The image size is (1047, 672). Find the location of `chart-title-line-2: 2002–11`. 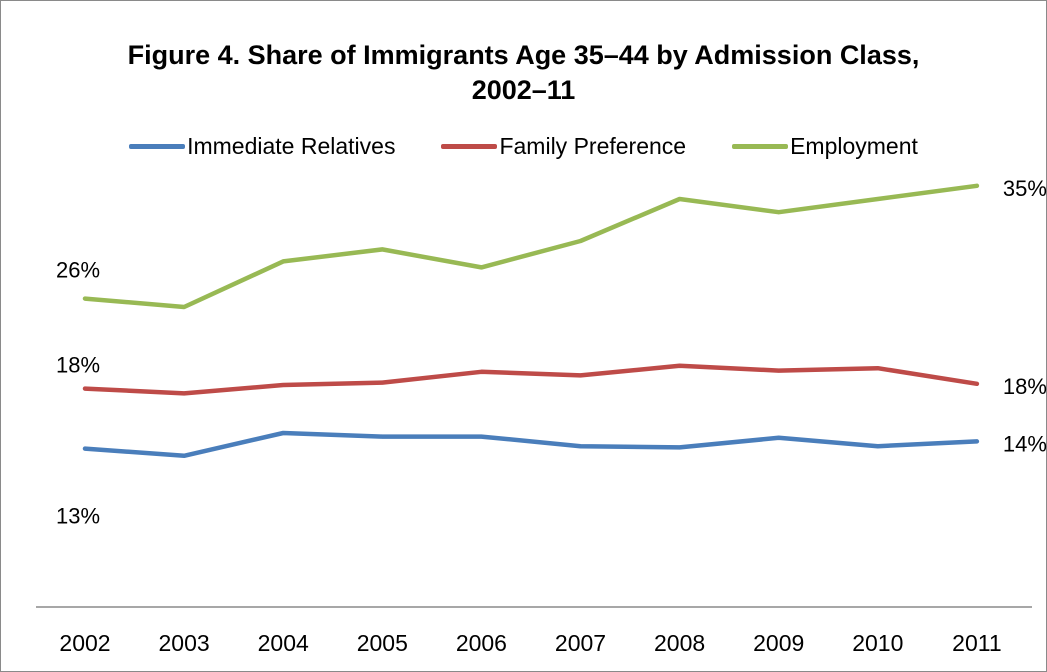

chart-title-line-2: 2002–11 is located at coordinates (523, 90).